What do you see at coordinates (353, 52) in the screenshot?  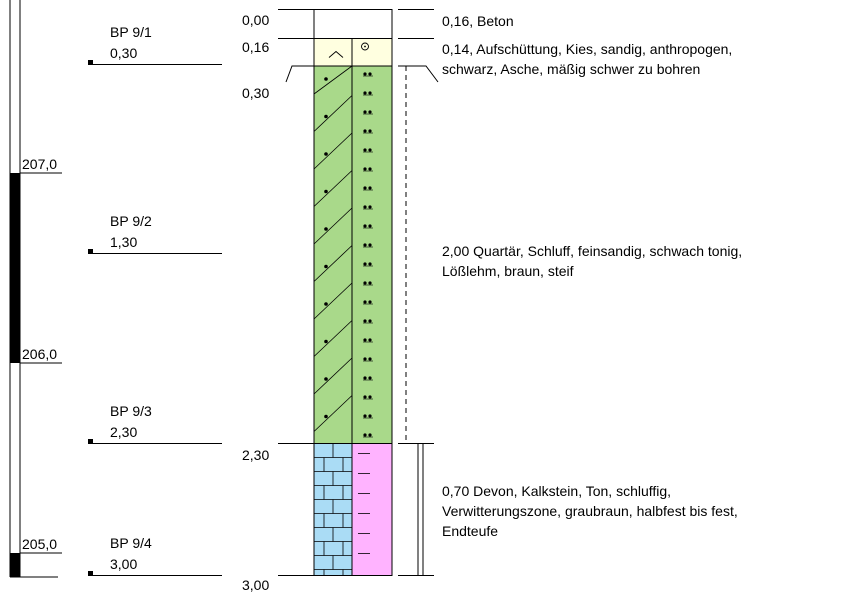 I see `layer-fill` at bounding box center [353, 52].